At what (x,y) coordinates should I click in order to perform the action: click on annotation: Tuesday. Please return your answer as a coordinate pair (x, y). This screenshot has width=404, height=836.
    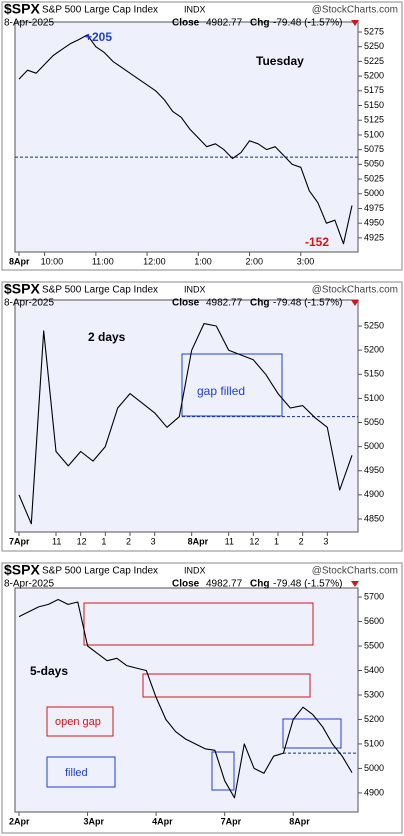
    Looking at the image, I should click on (280, 61).